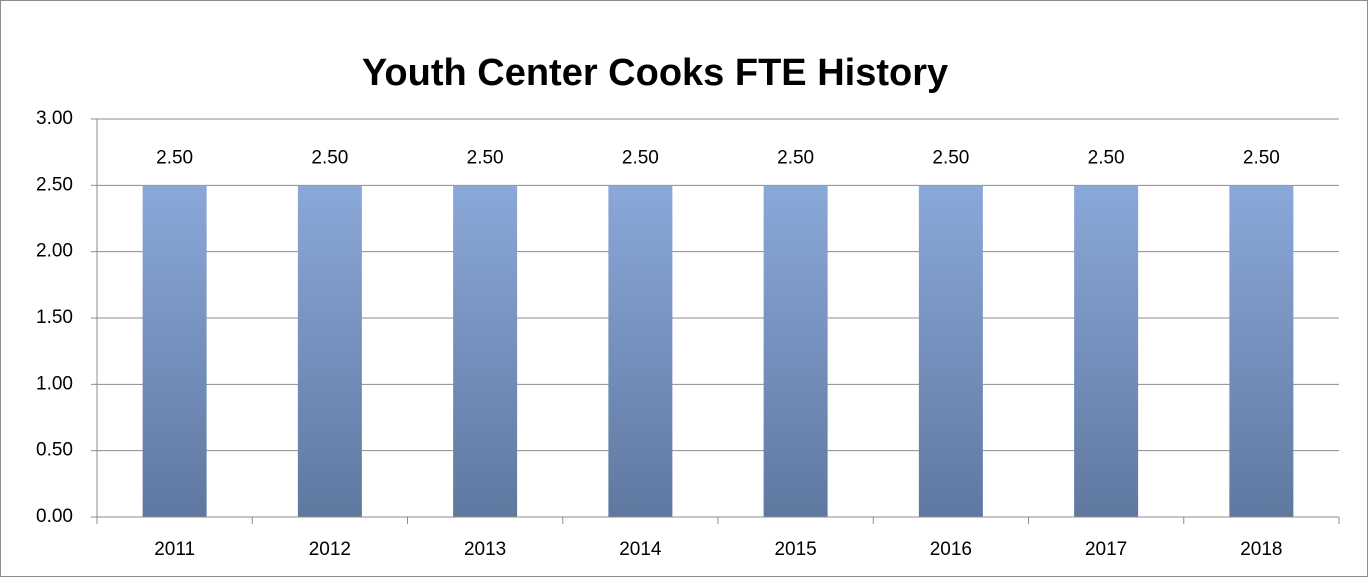  Describe the element at coordinates (655, 73) in the screenshot. I see `chart-title: Youth Center Cooks FTE History` at that location.